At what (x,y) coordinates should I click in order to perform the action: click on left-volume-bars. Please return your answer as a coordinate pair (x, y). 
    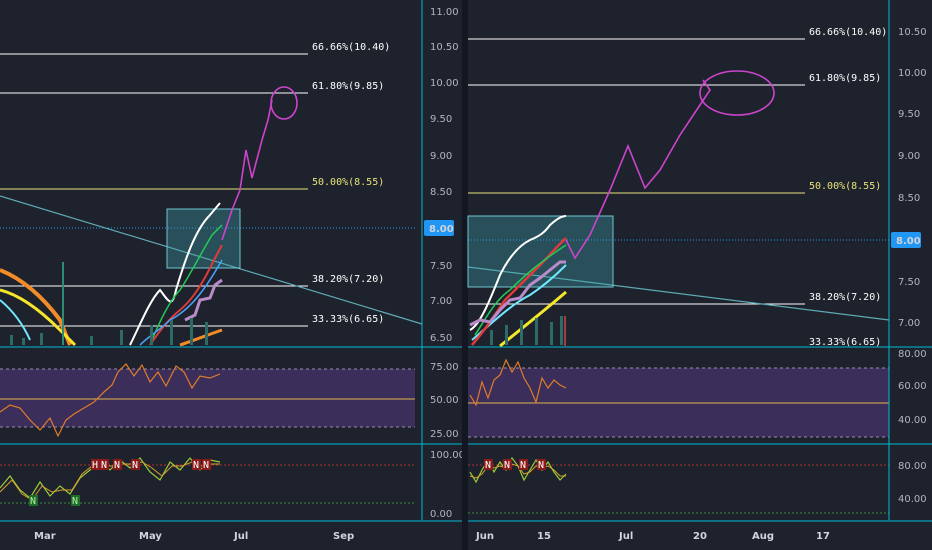
    Looking at the image, I should click on (109, 331).